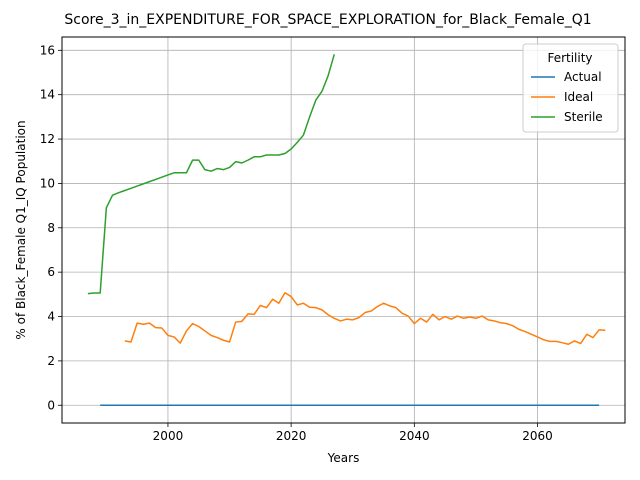 This screenshot has width=640, height=480. I want to click on y-tick-label: 10, so click(47, 183).